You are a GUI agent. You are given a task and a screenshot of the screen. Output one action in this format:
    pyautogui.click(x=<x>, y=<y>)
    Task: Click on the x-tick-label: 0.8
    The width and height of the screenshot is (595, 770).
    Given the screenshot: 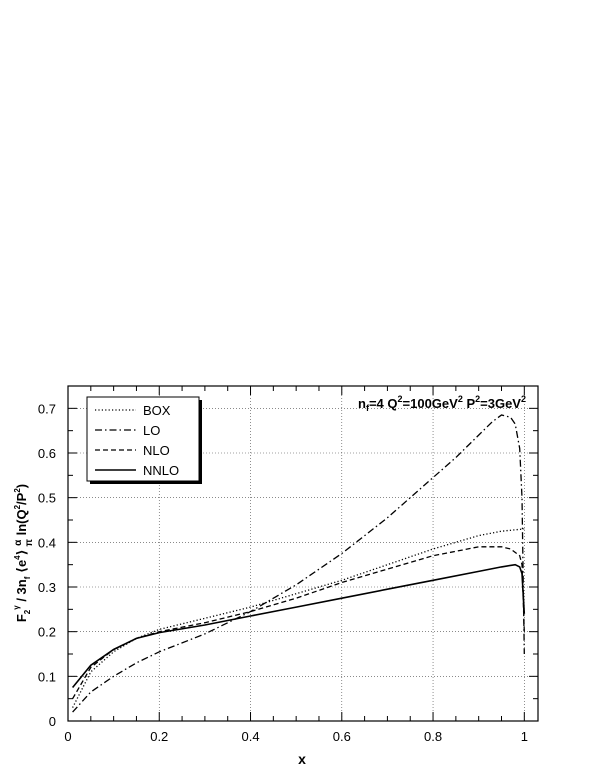 What is the action you would take?
    pyautogui.click(x=433, y=736)
    